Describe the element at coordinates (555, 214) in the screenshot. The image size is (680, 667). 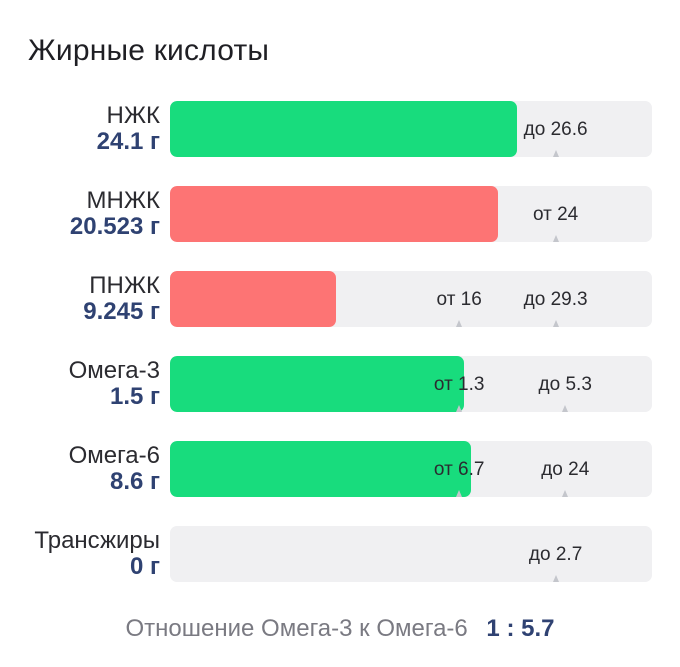
I see `norm-label: от 24` at that location.